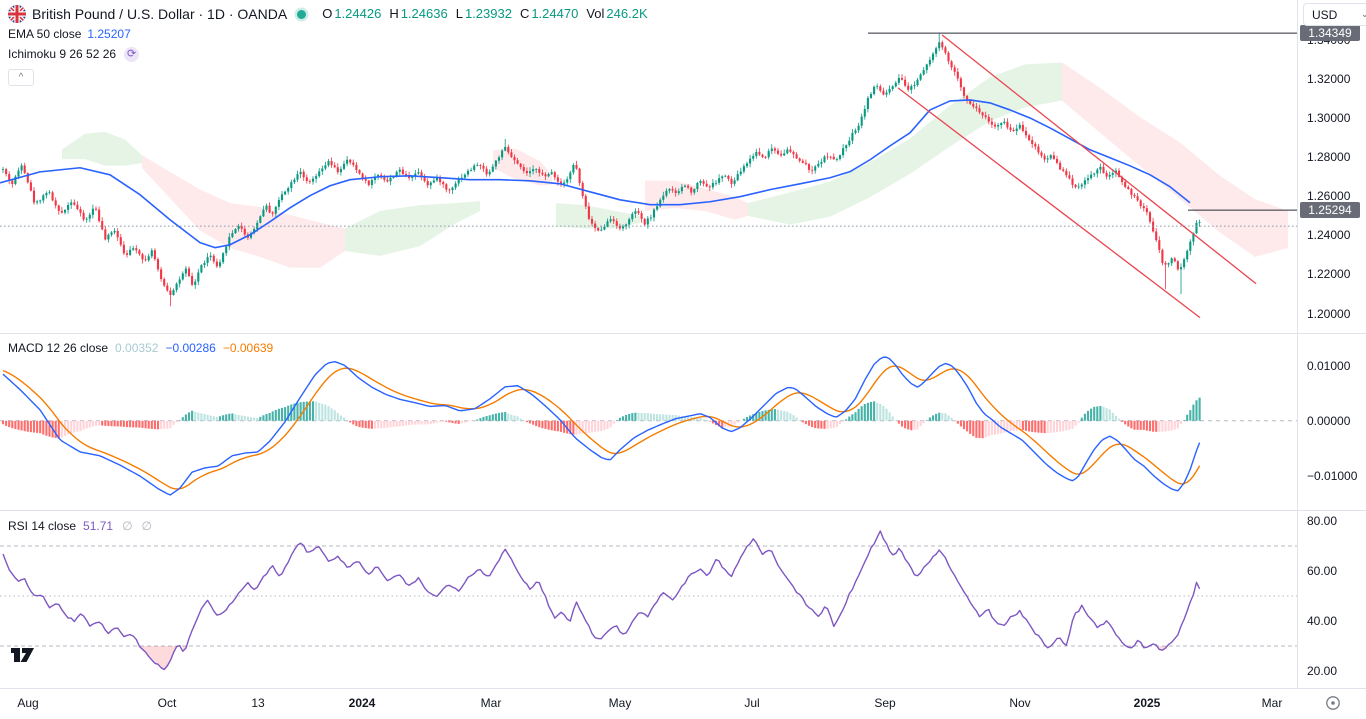  What do you see at coordinates (1322, 621) in the screenshot?
I see `rsi-tick-label: 40.00` at bounding box center [1322, 621].